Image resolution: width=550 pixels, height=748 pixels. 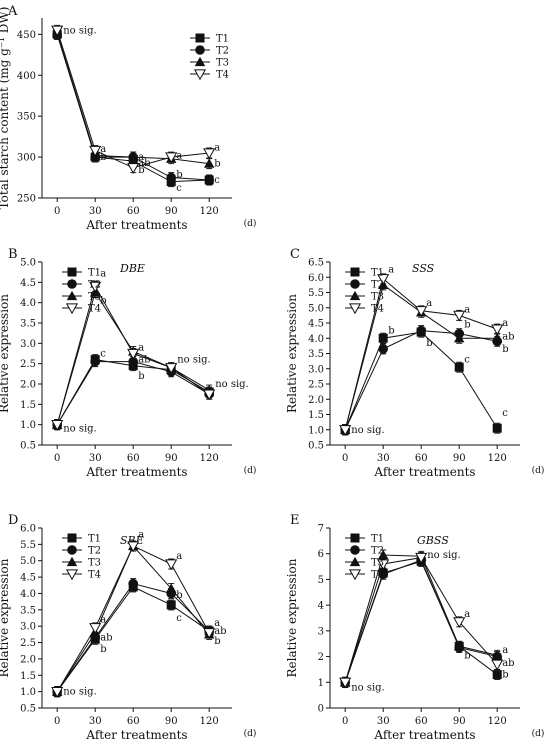 What do you see at coordinates (459, 338) in the screenshot?
I see `data-point-c-t3` at bounding box center [459, 338].